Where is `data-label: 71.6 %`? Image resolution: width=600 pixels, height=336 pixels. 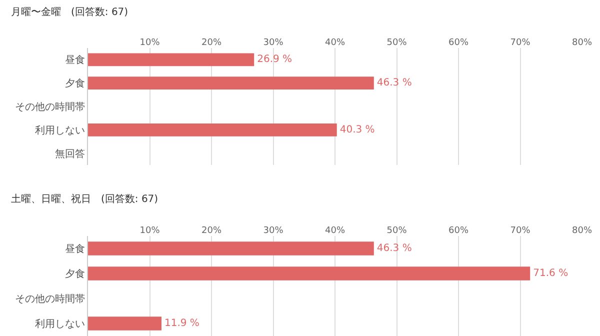
data-label: 71.6 % is located at coordinates (550, 274).